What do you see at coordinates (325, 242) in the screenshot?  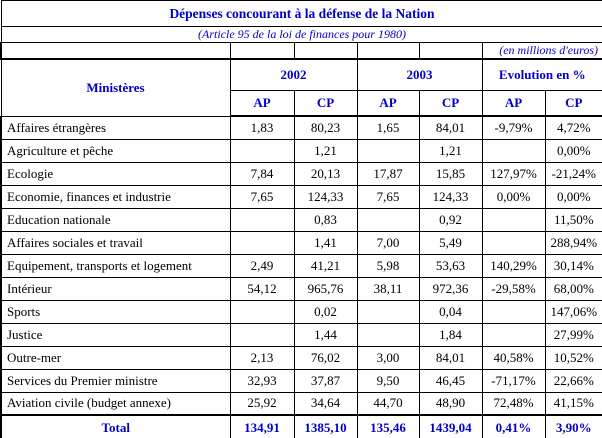 I see `value-cell: 1,41` at bounding box center [325, 242].